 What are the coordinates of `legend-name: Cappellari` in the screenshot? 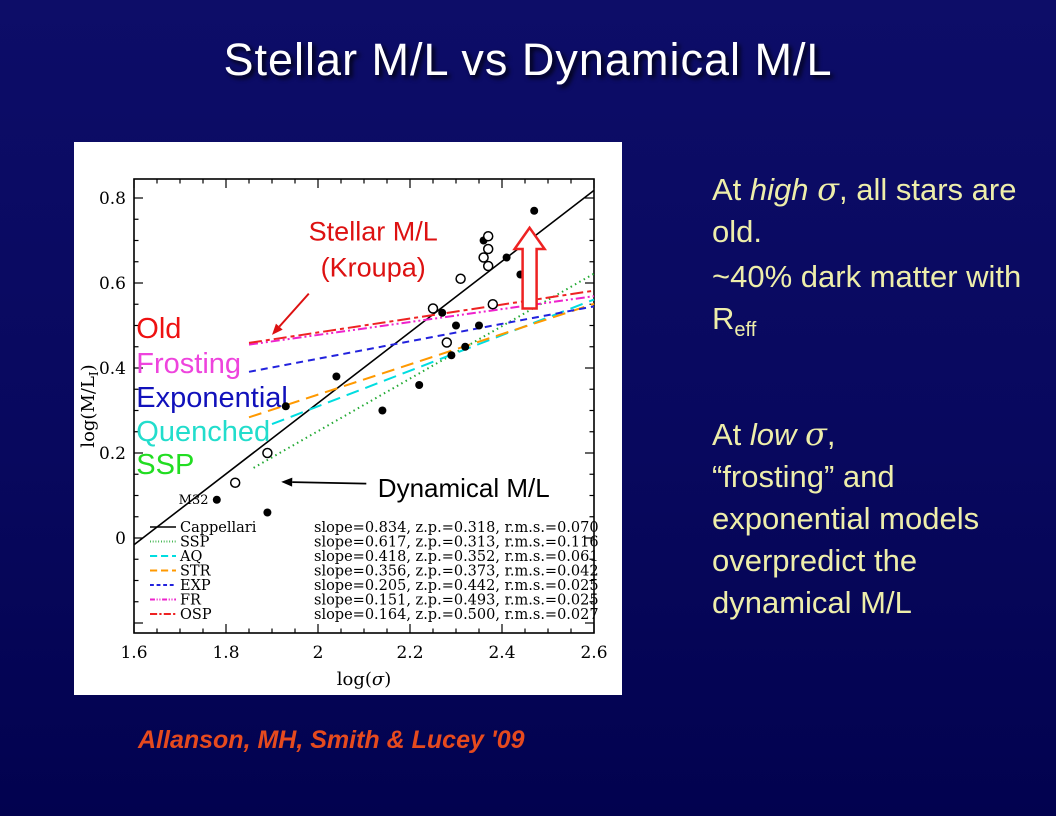 It's located at (218, 528).